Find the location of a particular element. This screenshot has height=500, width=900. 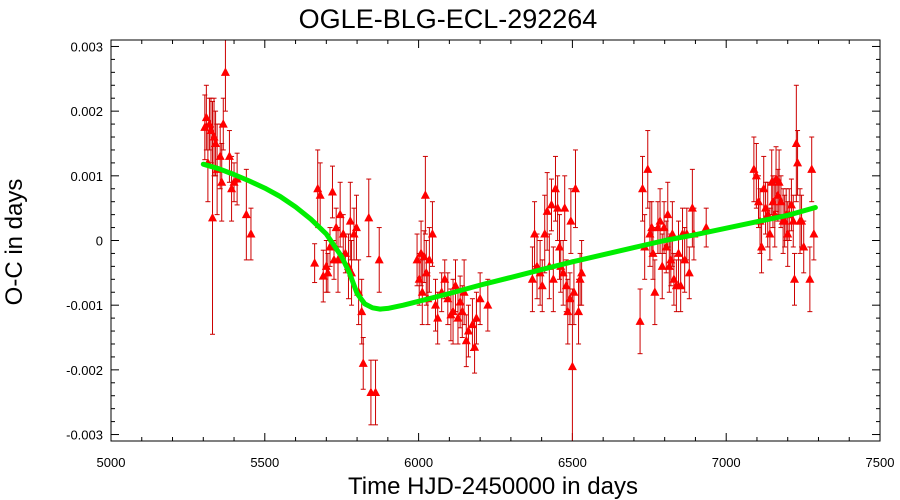

x-tick-label: 5500 is located at coordinates (264, 462).